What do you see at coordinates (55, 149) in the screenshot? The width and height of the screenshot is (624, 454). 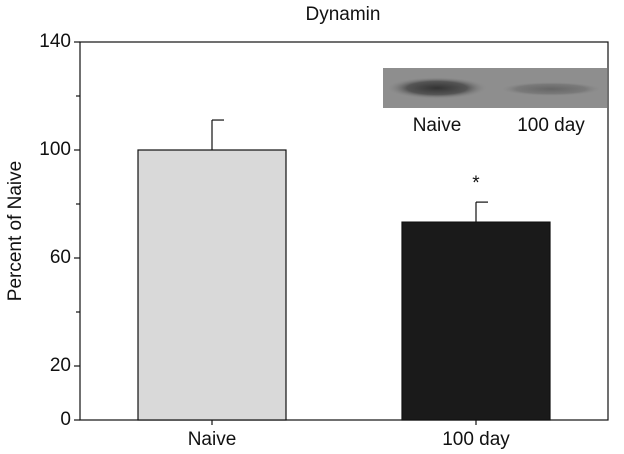 I see `y-tick-label: 100` at bounding box center [55, 149].